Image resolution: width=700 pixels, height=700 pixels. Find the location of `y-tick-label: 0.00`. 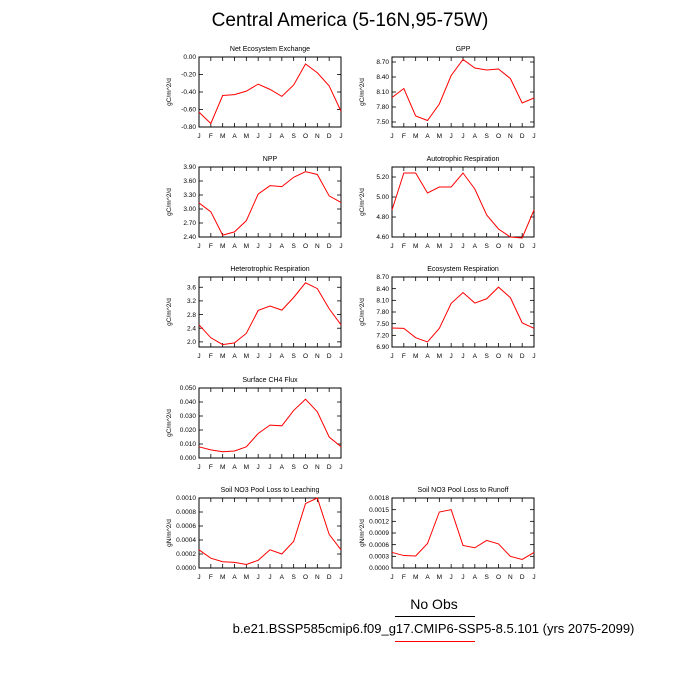

y-tick-label: 0.00 is located at coordinates (189, 57).